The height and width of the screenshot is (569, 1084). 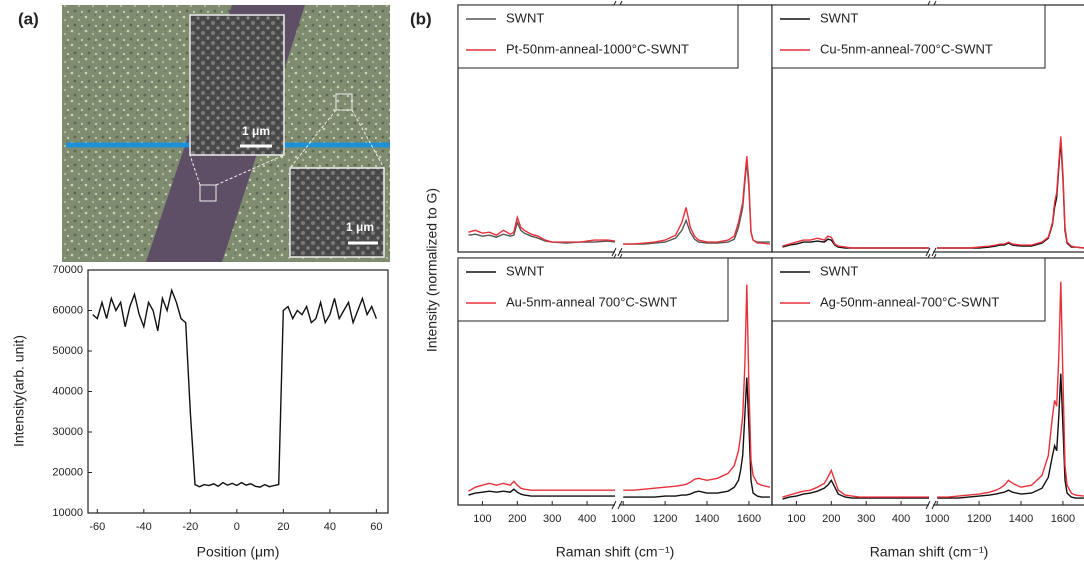 What do you see at coordinates (237, 85) in the screenshot?
I see `sem-inset` at bounding box center [237, 85].